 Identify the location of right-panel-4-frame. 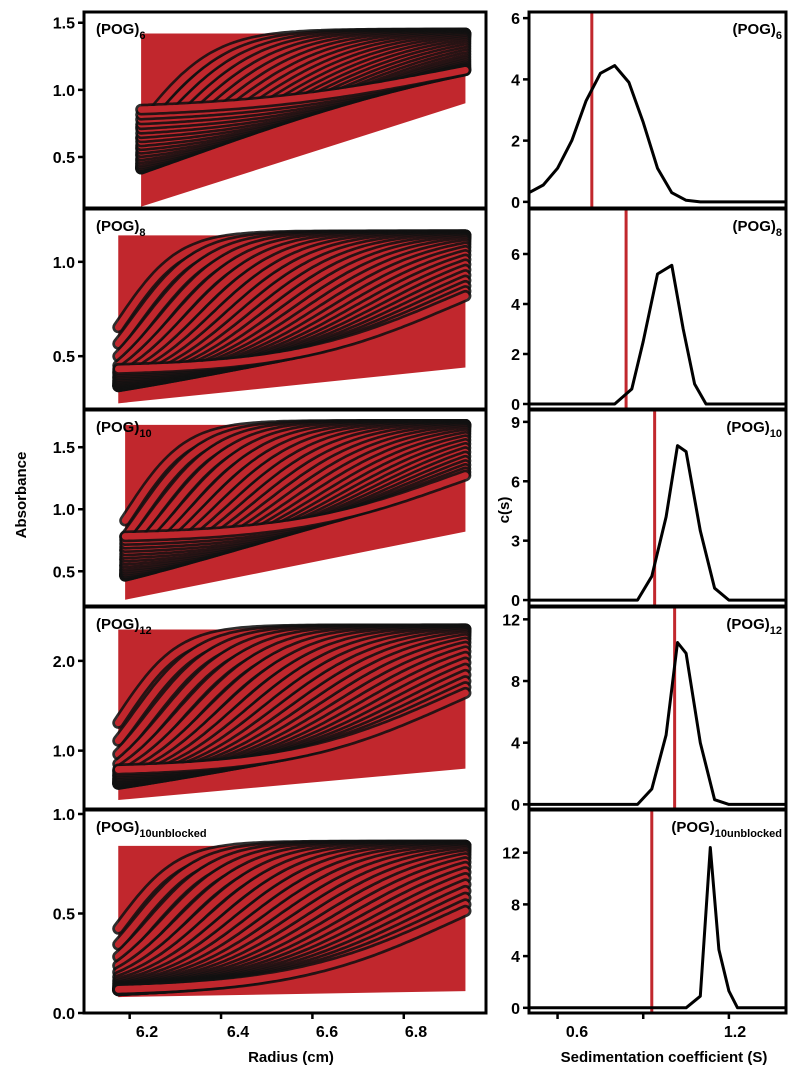
(657, 911).